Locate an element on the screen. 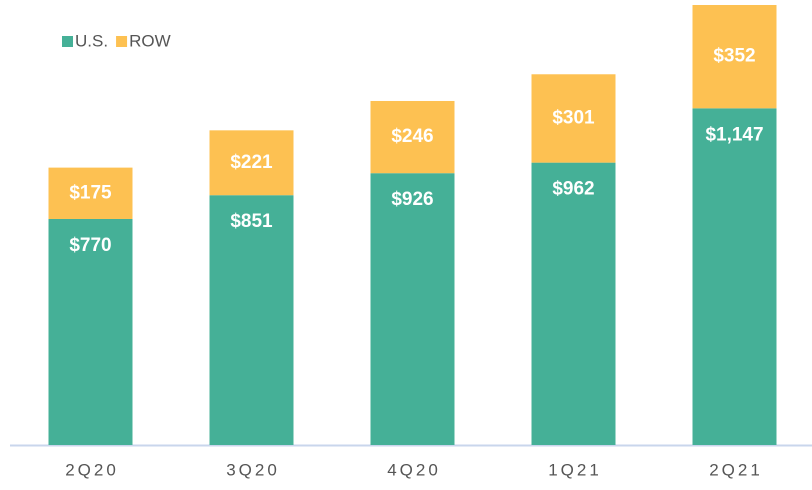 The width and height of the screenshot is (812, 490). data-label: $926 is located at coordinates (412, 199).